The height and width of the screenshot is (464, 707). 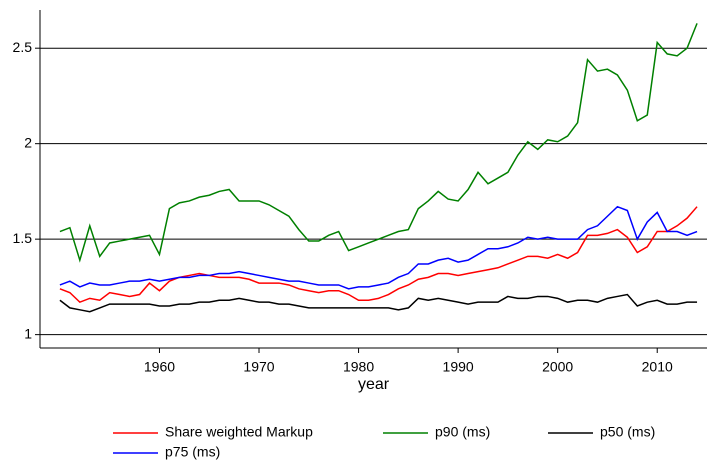 I want to click on x-tick-label: 1970, so click(x=258, y=367).